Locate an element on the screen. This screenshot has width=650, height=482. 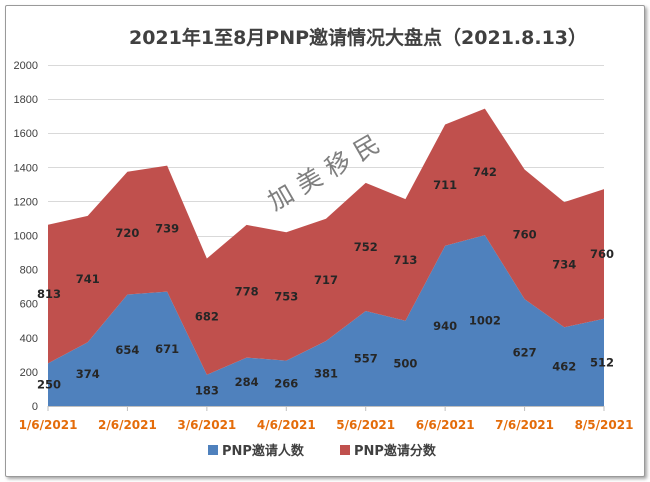
data-label: 1002 is located at coordinates (485, 321).